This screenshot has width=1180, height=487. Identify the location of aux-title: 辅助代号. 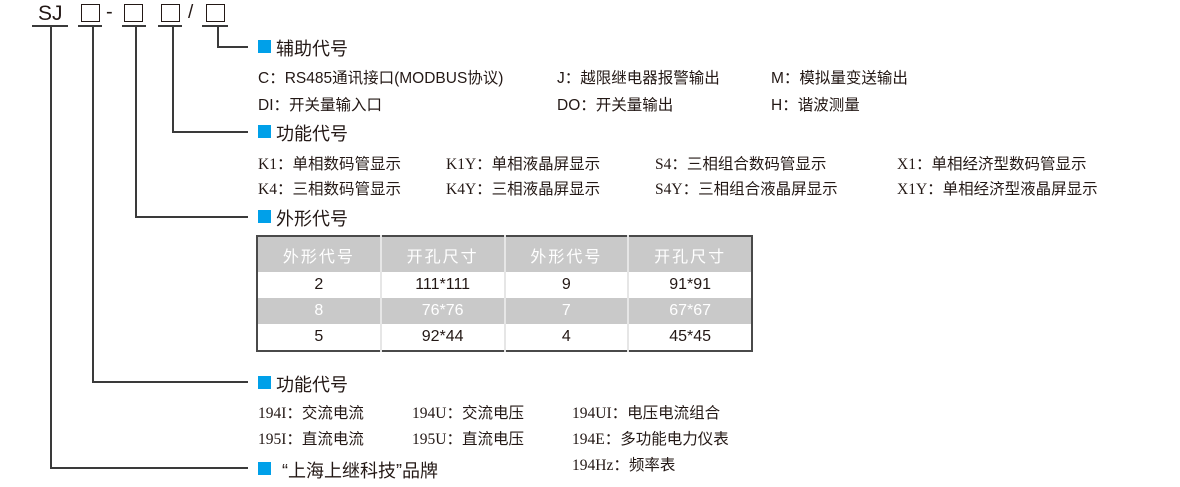
(312, 49).